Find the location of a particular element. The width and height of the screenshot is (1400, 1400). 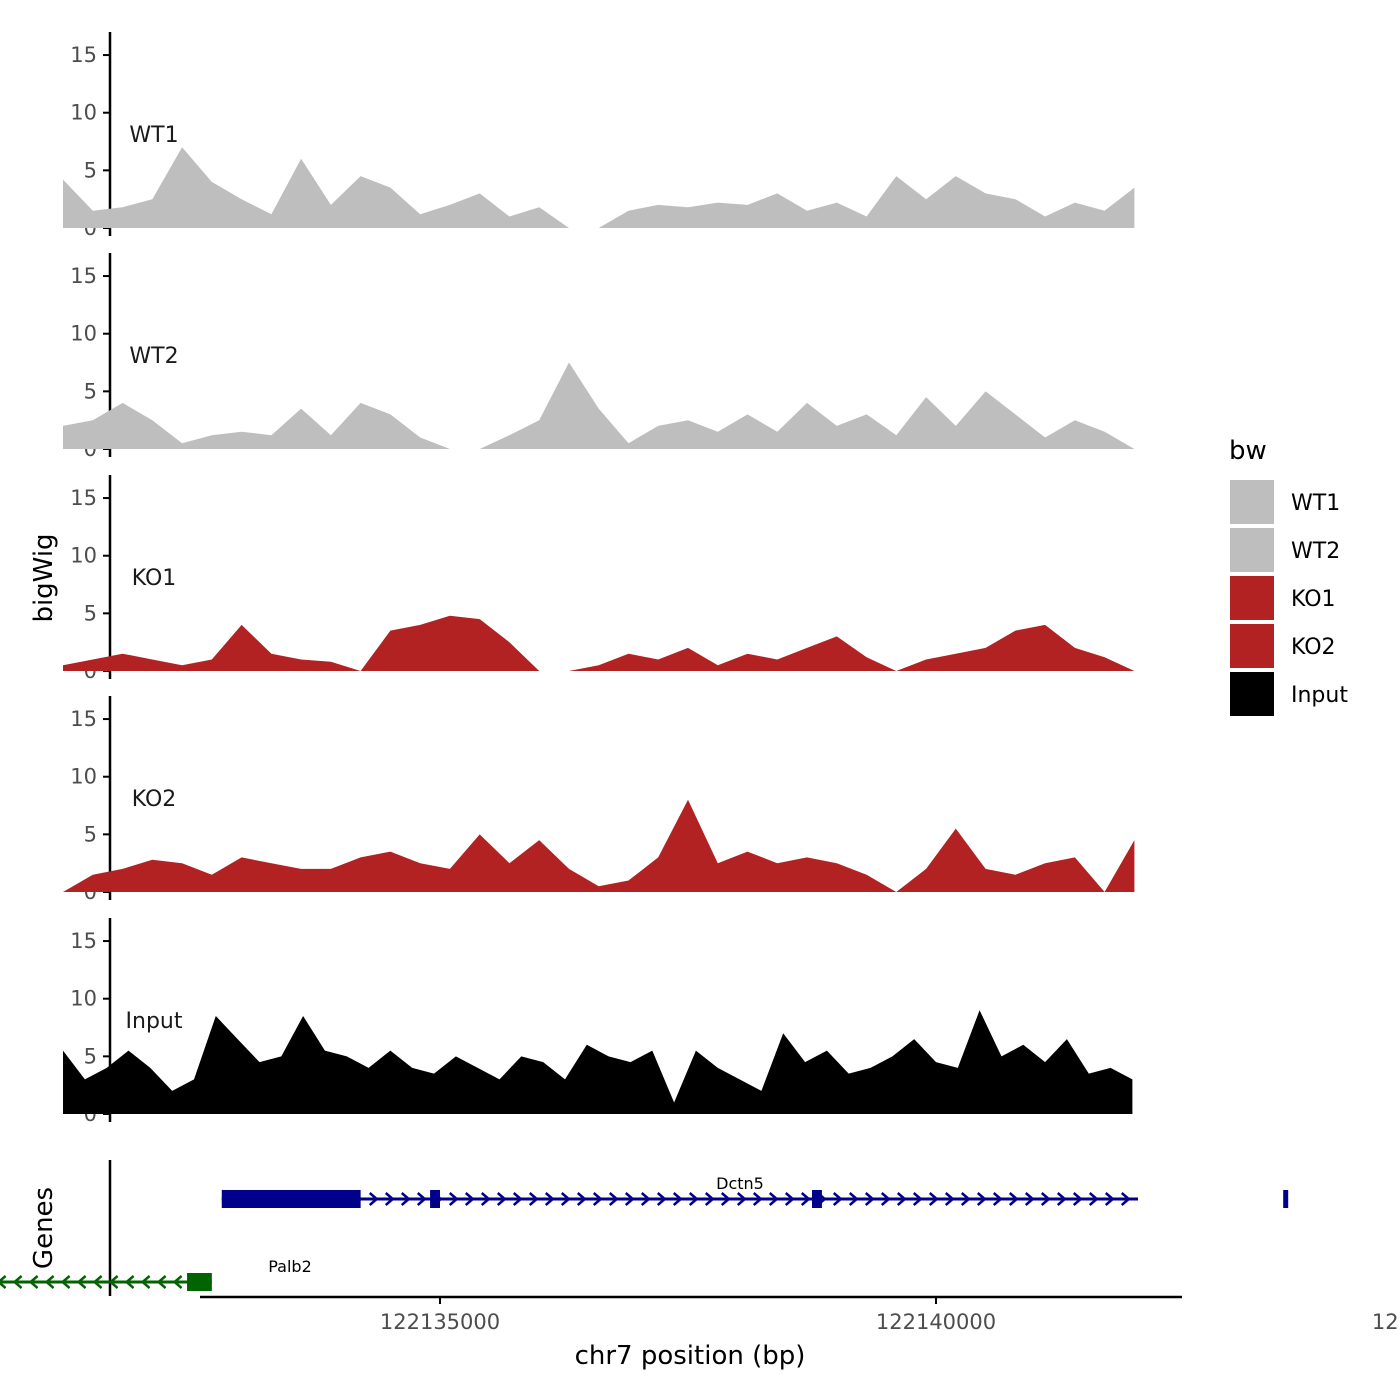

track-ko1: 051015KO1 is located at coordinates (599, 579).